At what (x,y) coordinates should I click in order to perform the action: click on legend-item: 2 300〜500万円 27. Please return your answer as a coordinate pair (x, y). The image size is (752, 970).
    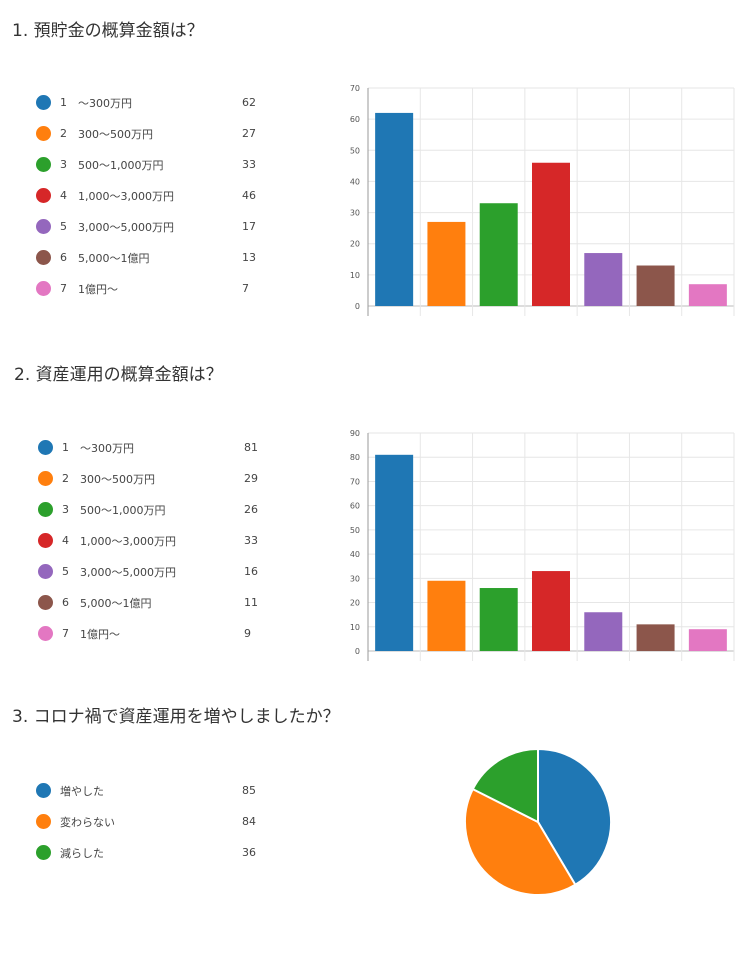
    Looking at the image, I should click on (146, 133).